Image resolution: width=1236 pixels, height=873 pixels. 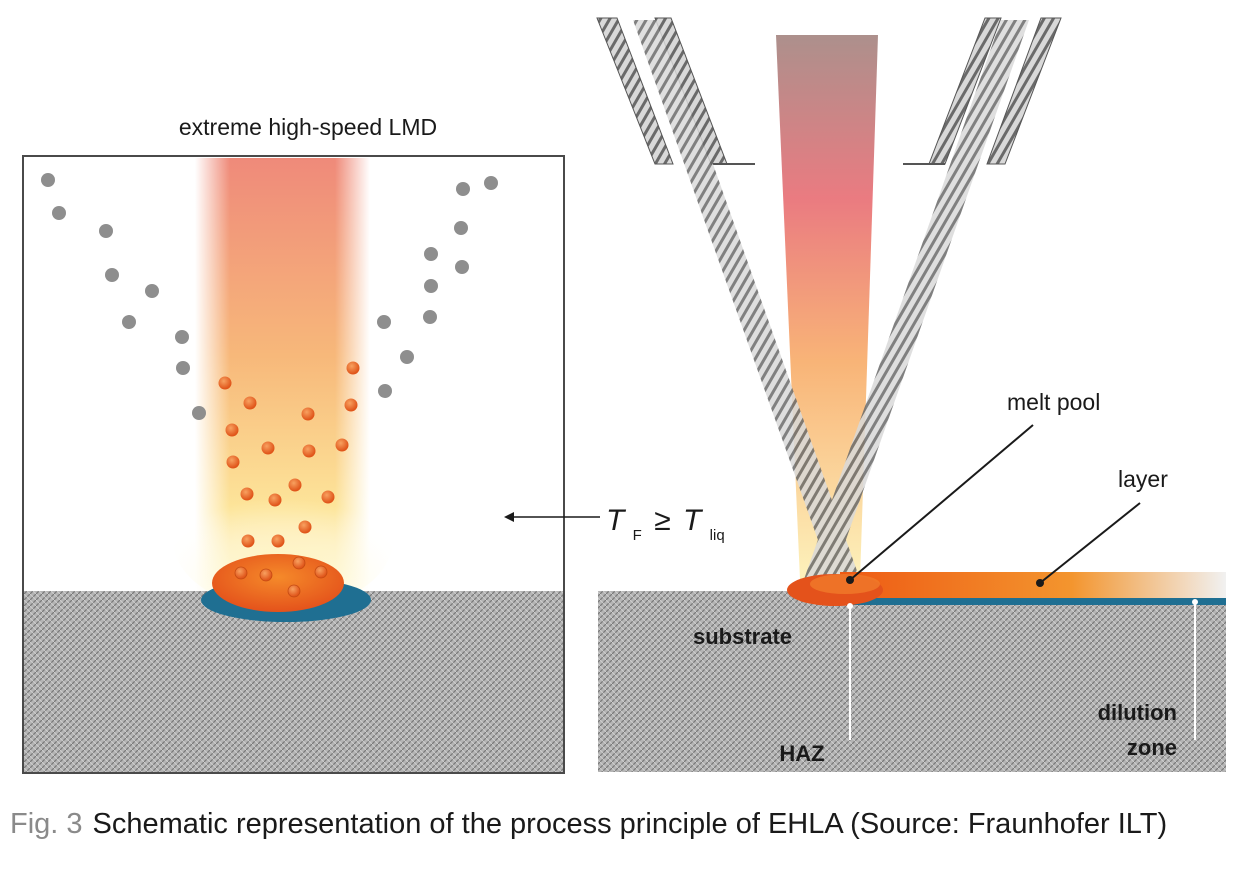 What do you see at coordinates (308, 127) in the screenshot?
I see `left-panel-title: extreme high-speed LMD` at bounding box center [308, 127].